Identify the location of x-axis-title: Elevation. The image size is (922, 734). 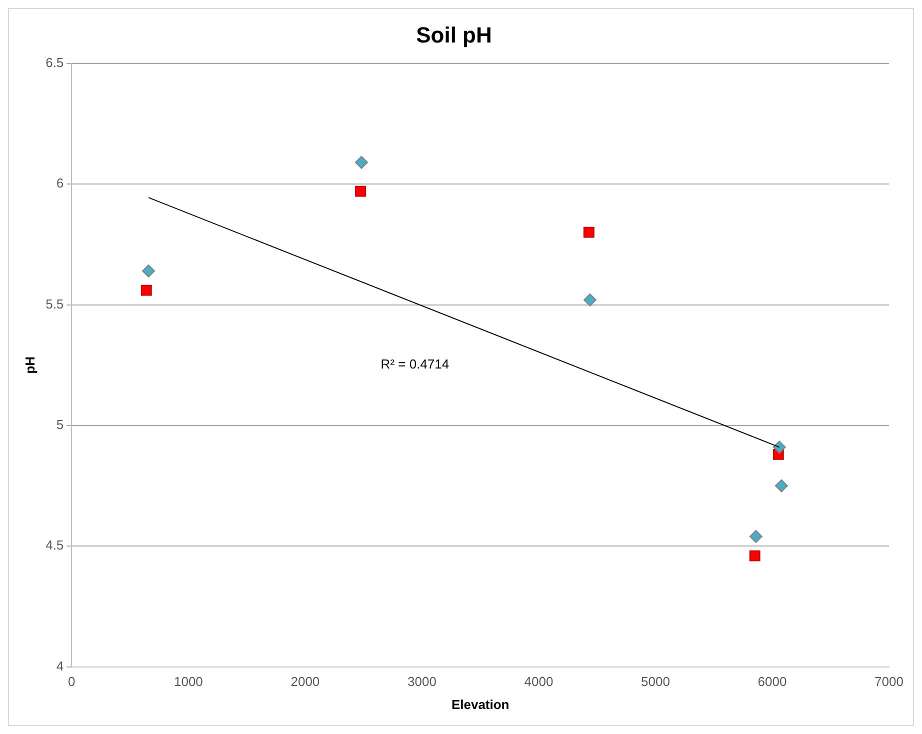
(480, 704).